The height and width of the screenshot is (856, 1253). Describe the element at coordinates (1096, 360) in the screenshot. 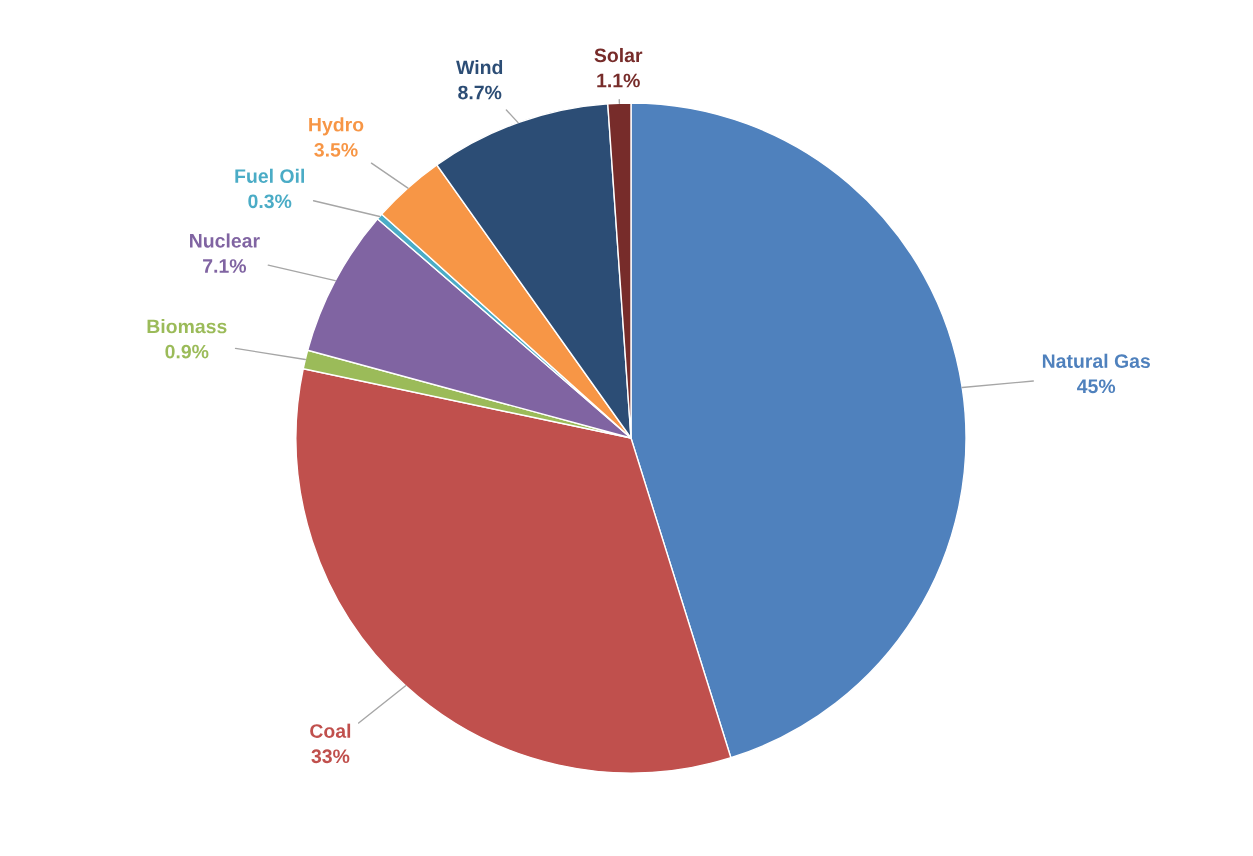

I see `slice-label: Natural Gas` at that location.